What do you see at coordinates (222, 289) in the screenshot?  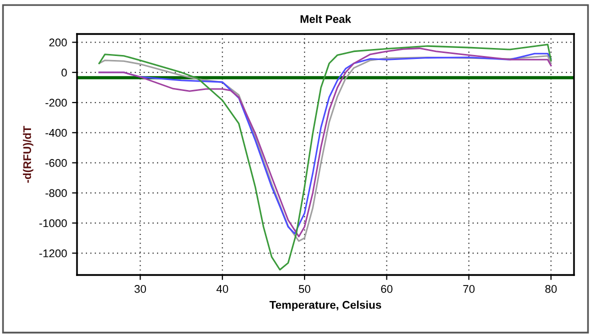 I see `x-tick-label: 40` at bounding box center [222, 289].